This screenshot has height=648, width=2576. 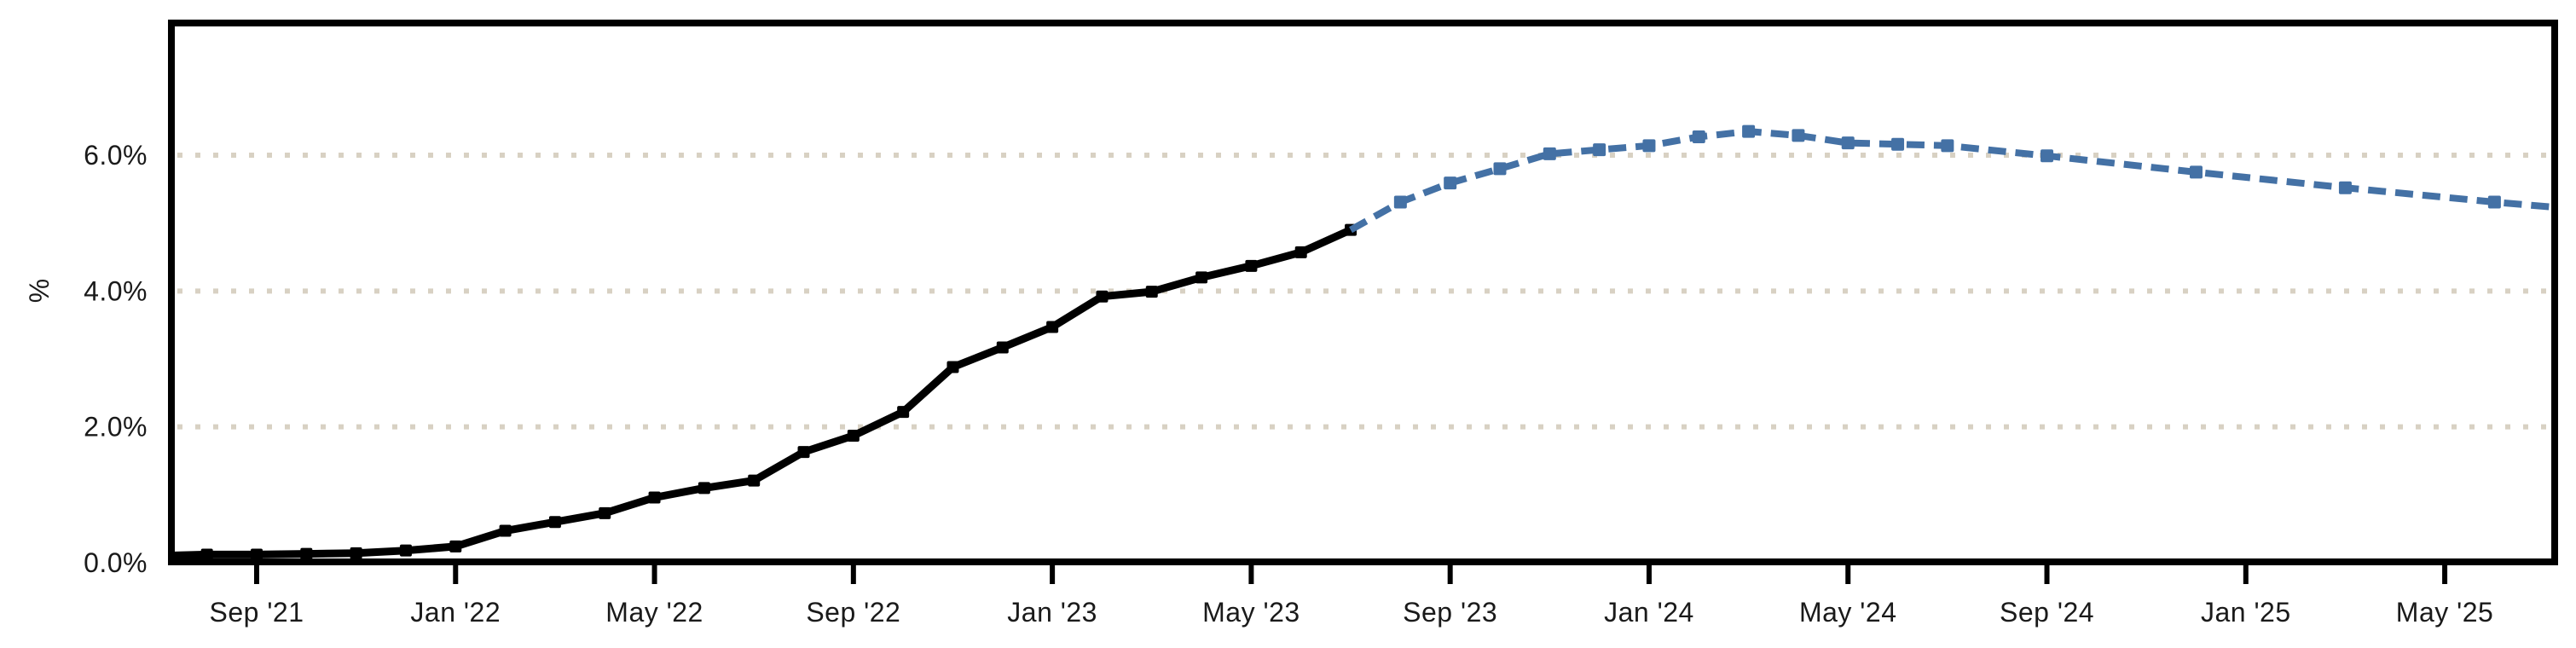 What do you see at coordinates (654, 612) in the screenshot?
I see `x-tick-label: May '22` at bounding box center [654, 612].